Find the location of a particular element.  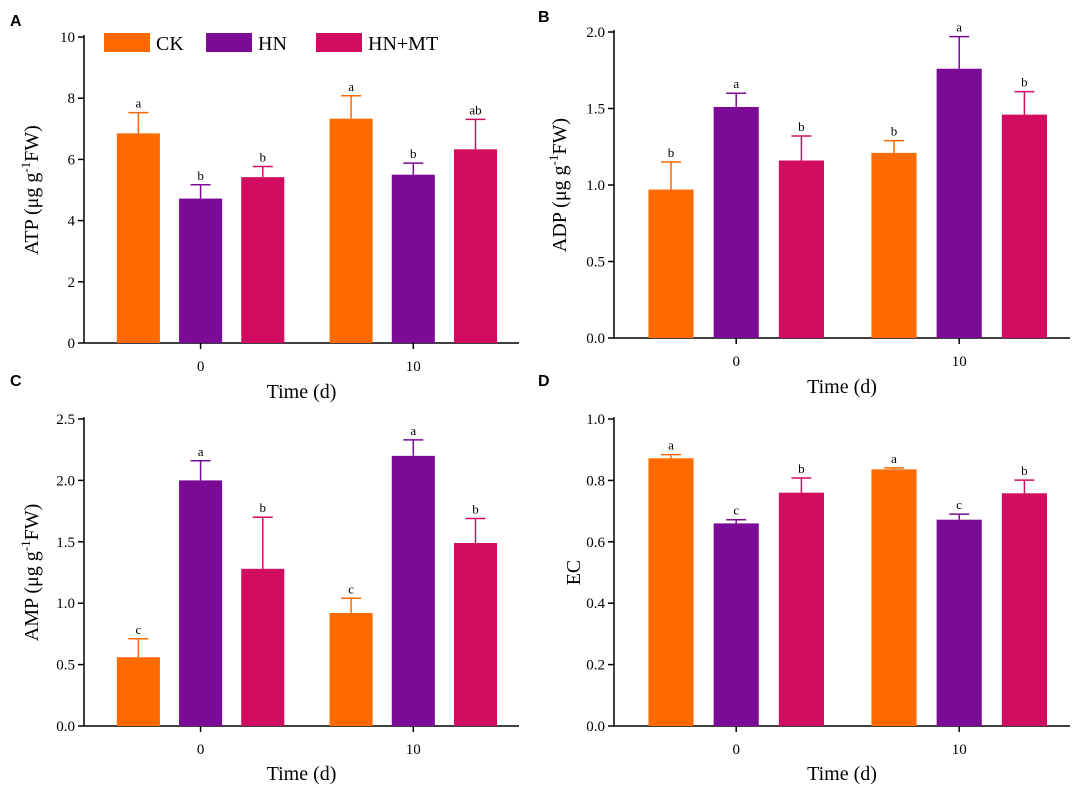

y-axis-title: ADP (μg g-1FW) is located at coordinates (558, 185).